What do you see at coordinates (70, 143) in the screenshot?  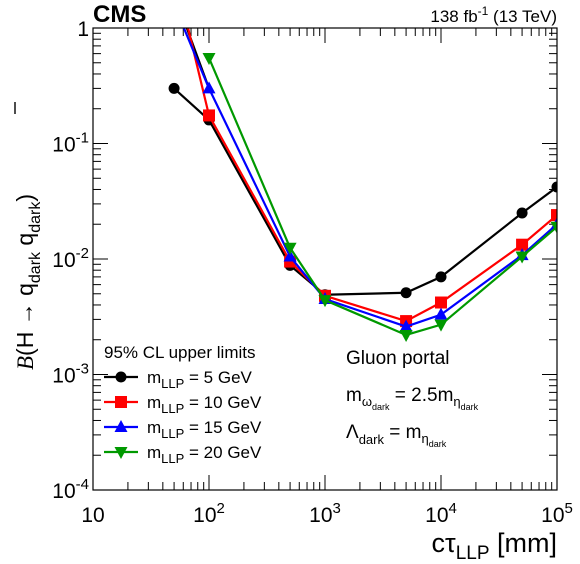 I see `y-tick-label: 10⁻¹` at bounding box center [70, 143].